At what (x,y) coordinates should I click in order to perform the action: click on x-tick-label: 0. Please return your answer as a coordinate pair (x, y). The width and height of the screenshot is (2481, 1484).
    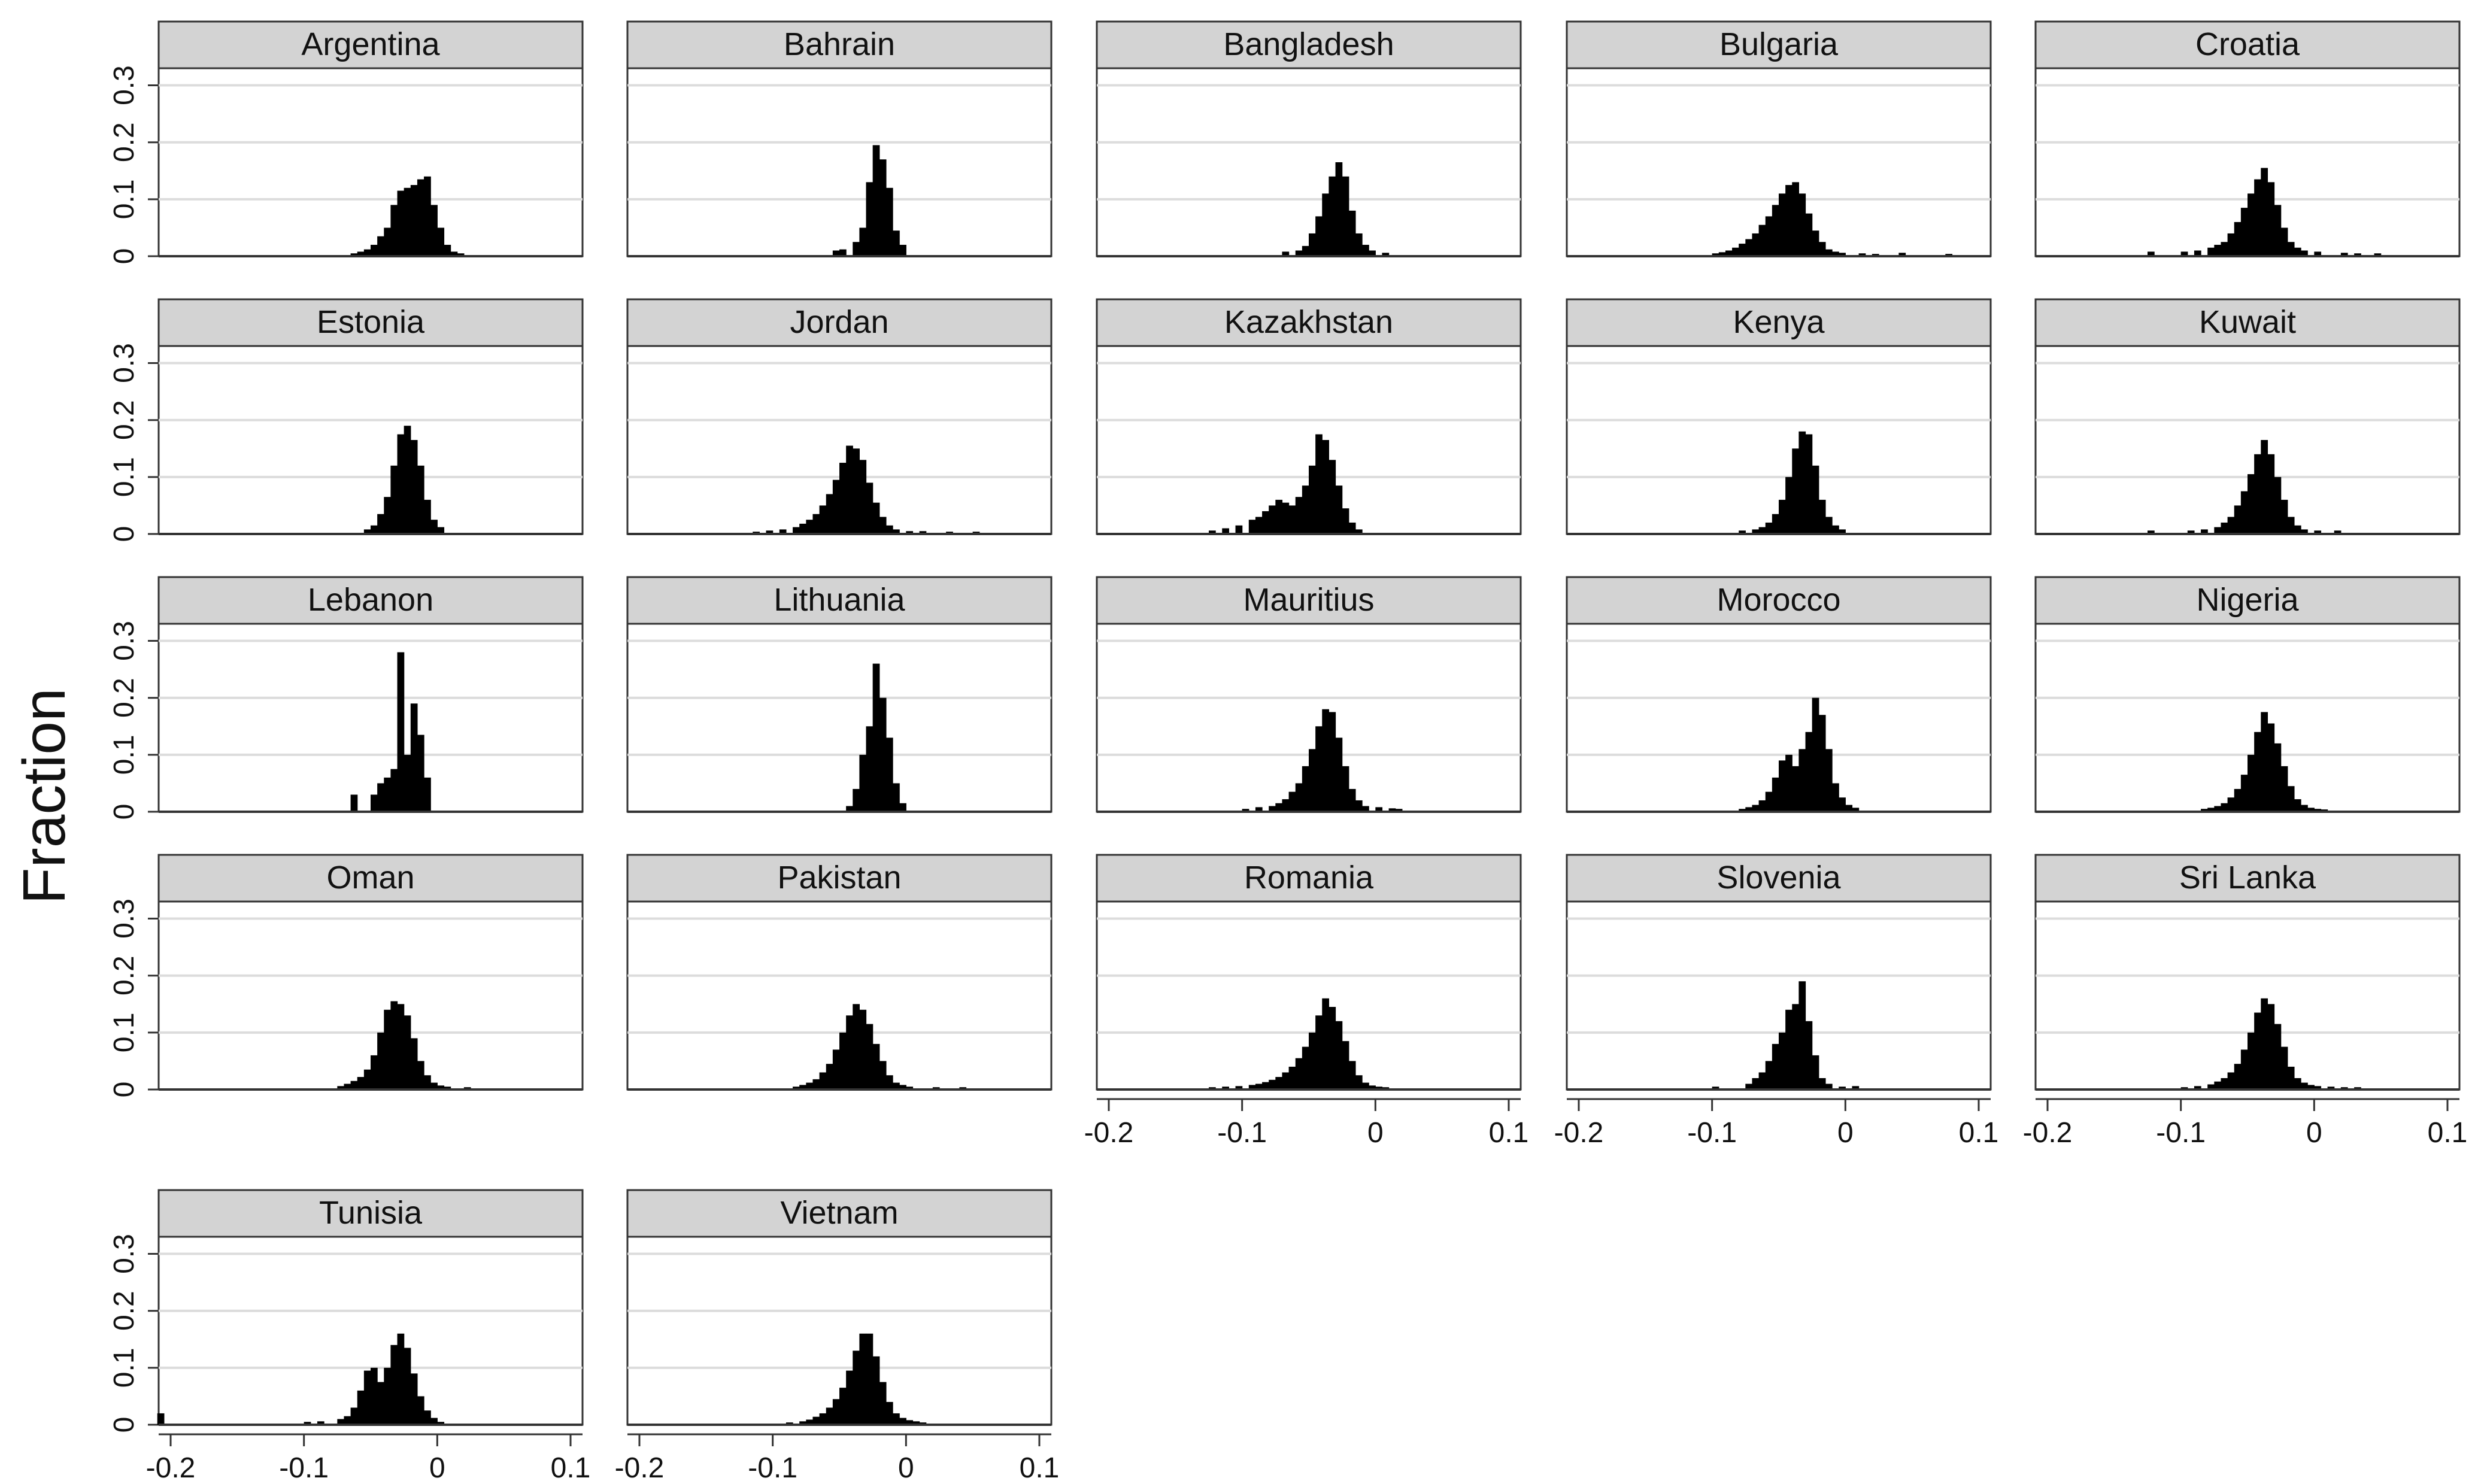
    Looking at the image, I should click on (1845, 1133).